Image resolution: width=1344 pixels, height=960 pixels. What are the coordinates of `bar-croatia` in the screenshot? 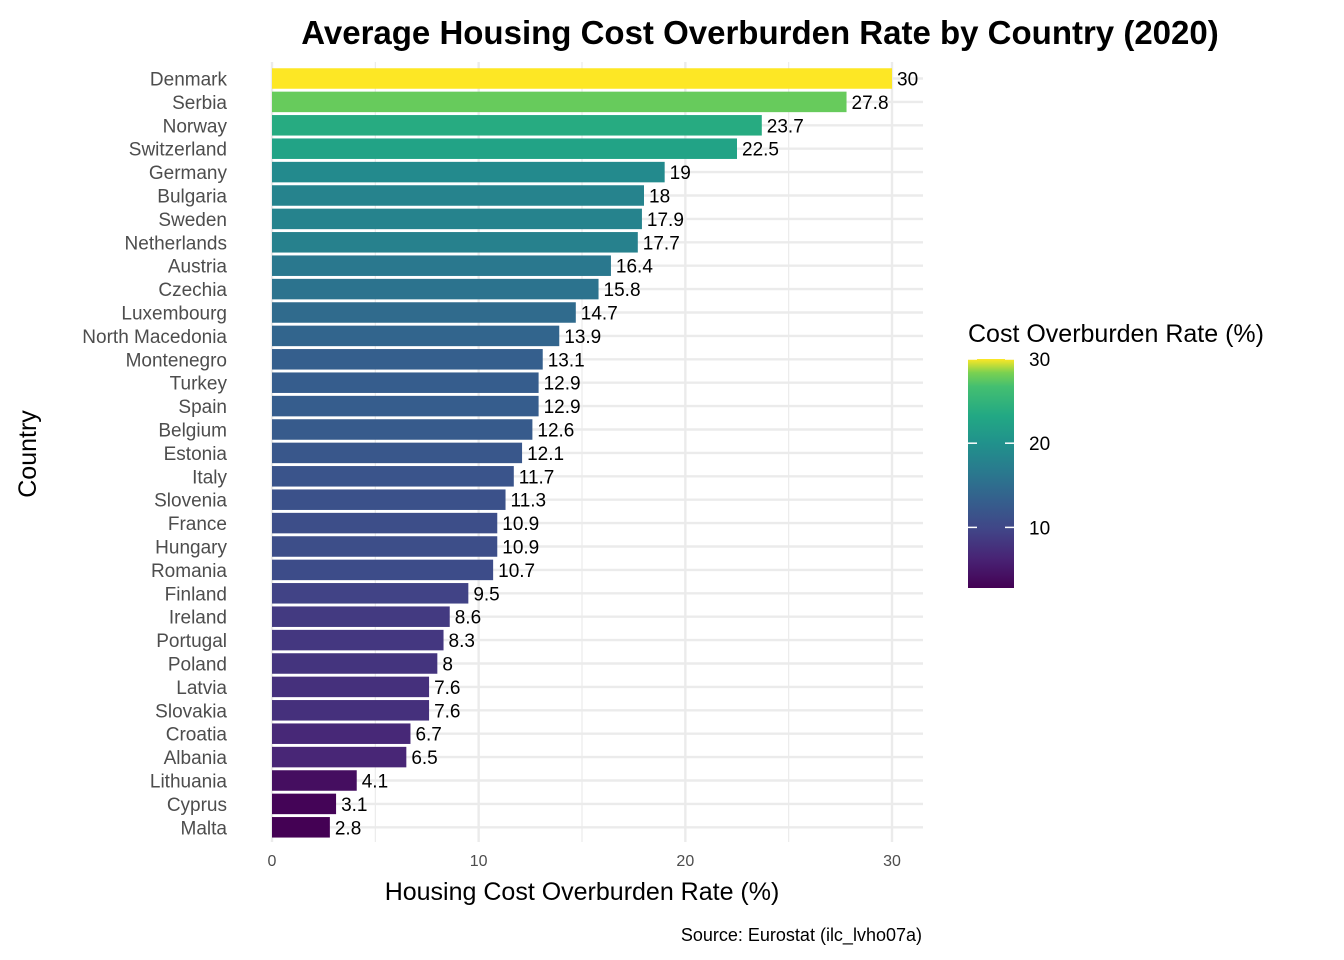 It's located at (341, 733).